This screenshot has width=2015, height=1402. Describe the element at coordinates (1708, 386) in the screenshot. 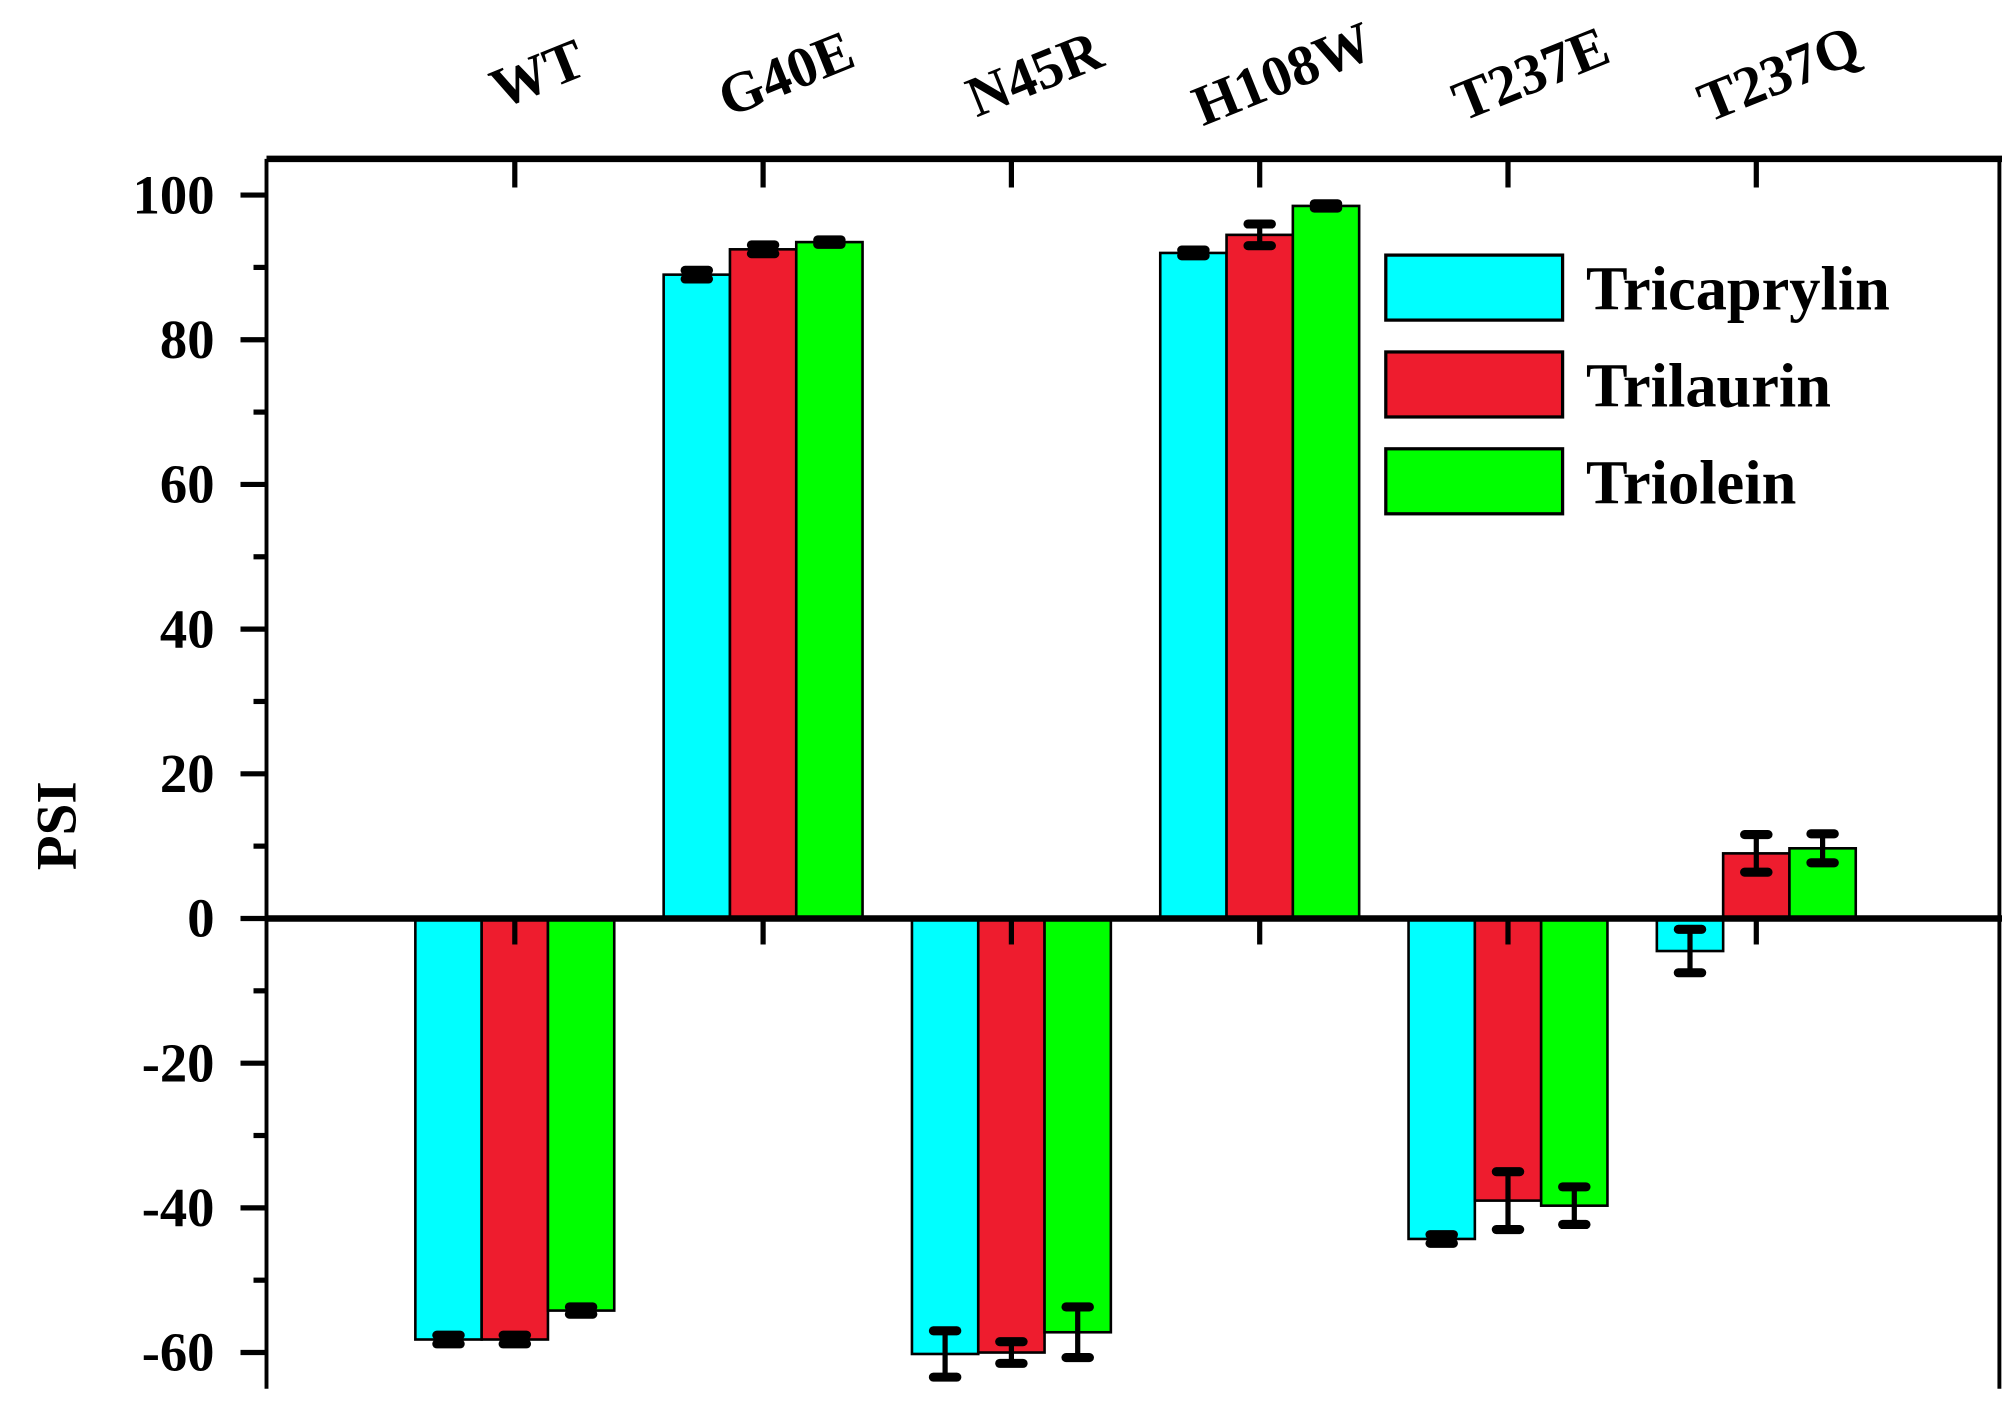

I see `legend-label: Trilaurin` at that location.